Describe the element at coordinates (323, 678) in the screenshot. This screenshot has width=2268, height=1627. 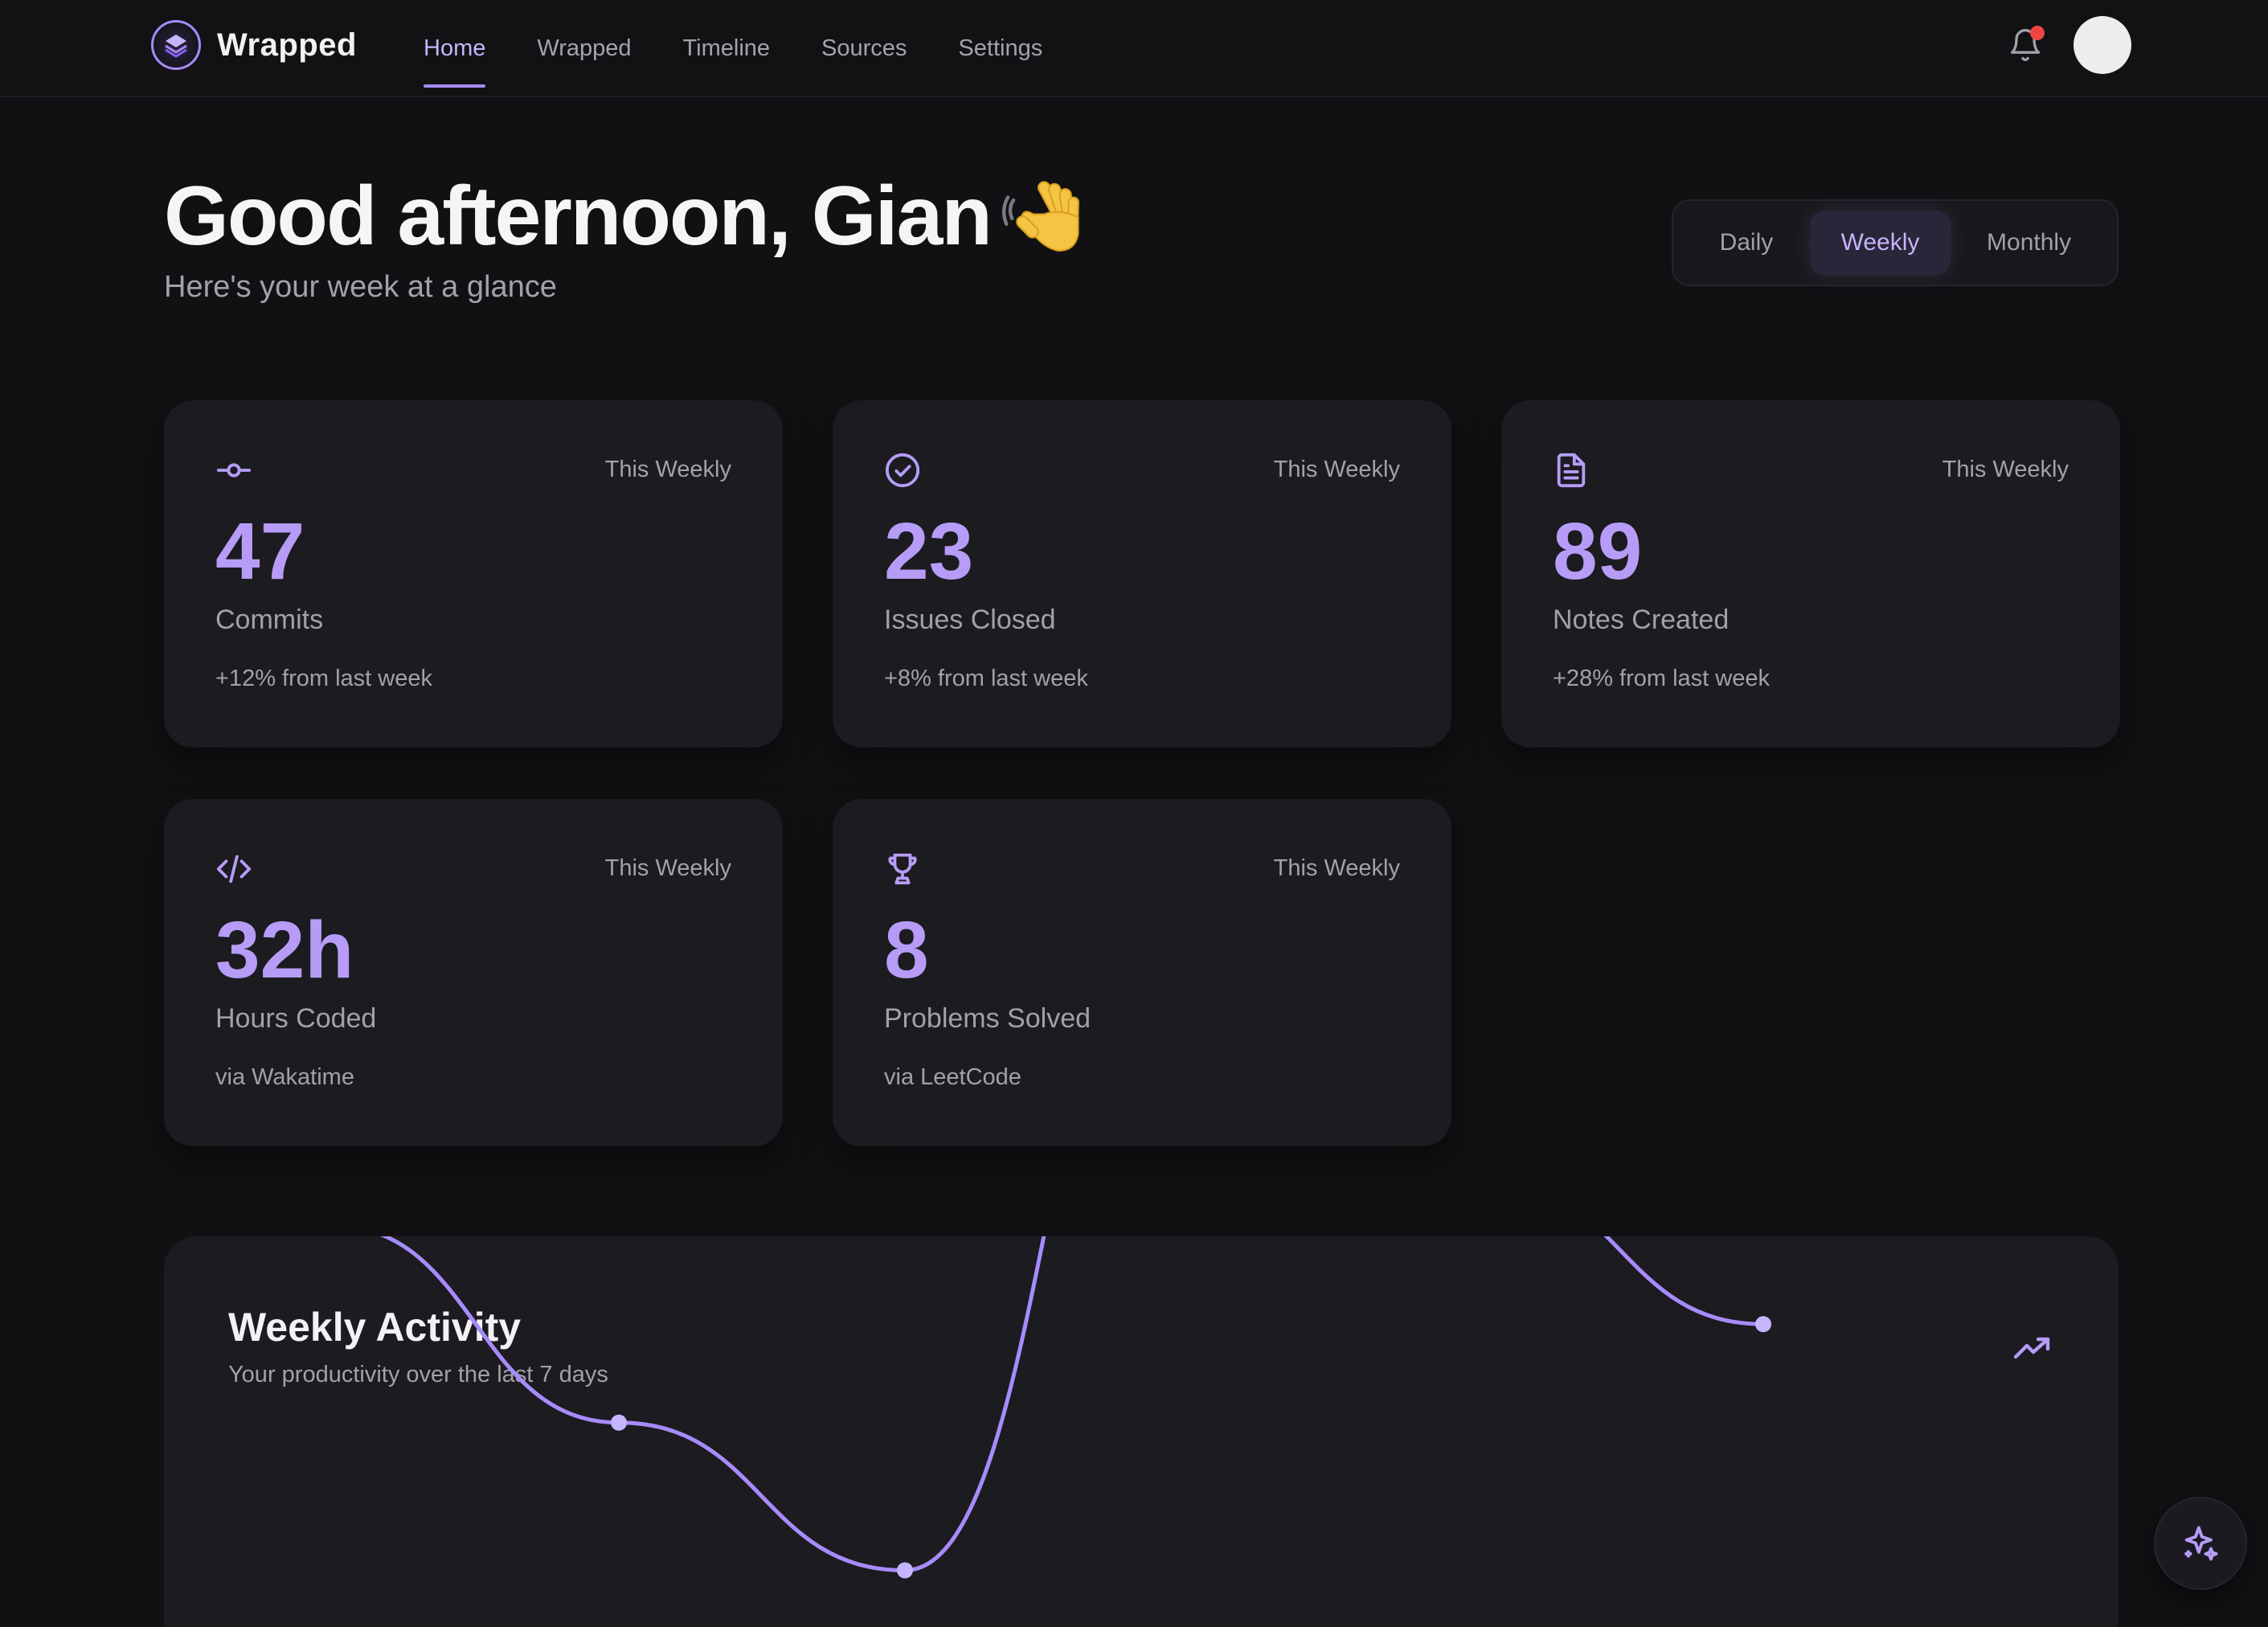
I see `stat-change: +12% from last week` at that location.